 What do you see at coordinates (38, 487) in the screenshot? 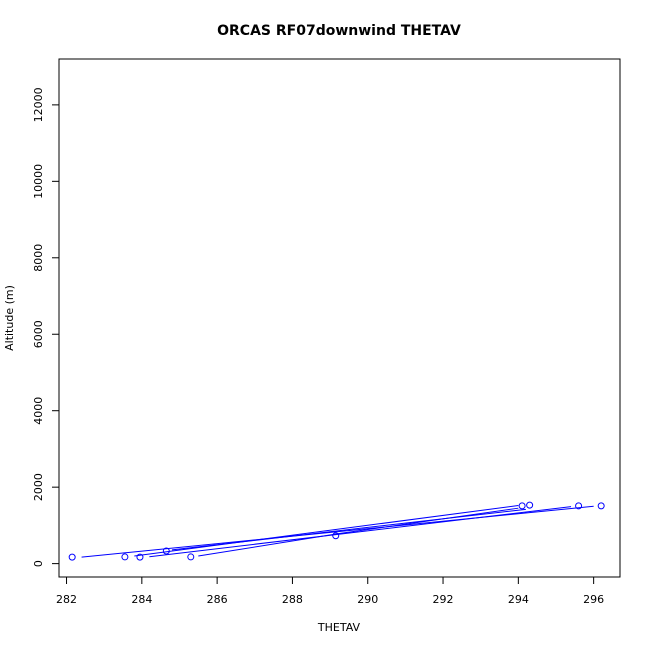
I see `y-tick-label: 2000` at bounding box center [38, 487].